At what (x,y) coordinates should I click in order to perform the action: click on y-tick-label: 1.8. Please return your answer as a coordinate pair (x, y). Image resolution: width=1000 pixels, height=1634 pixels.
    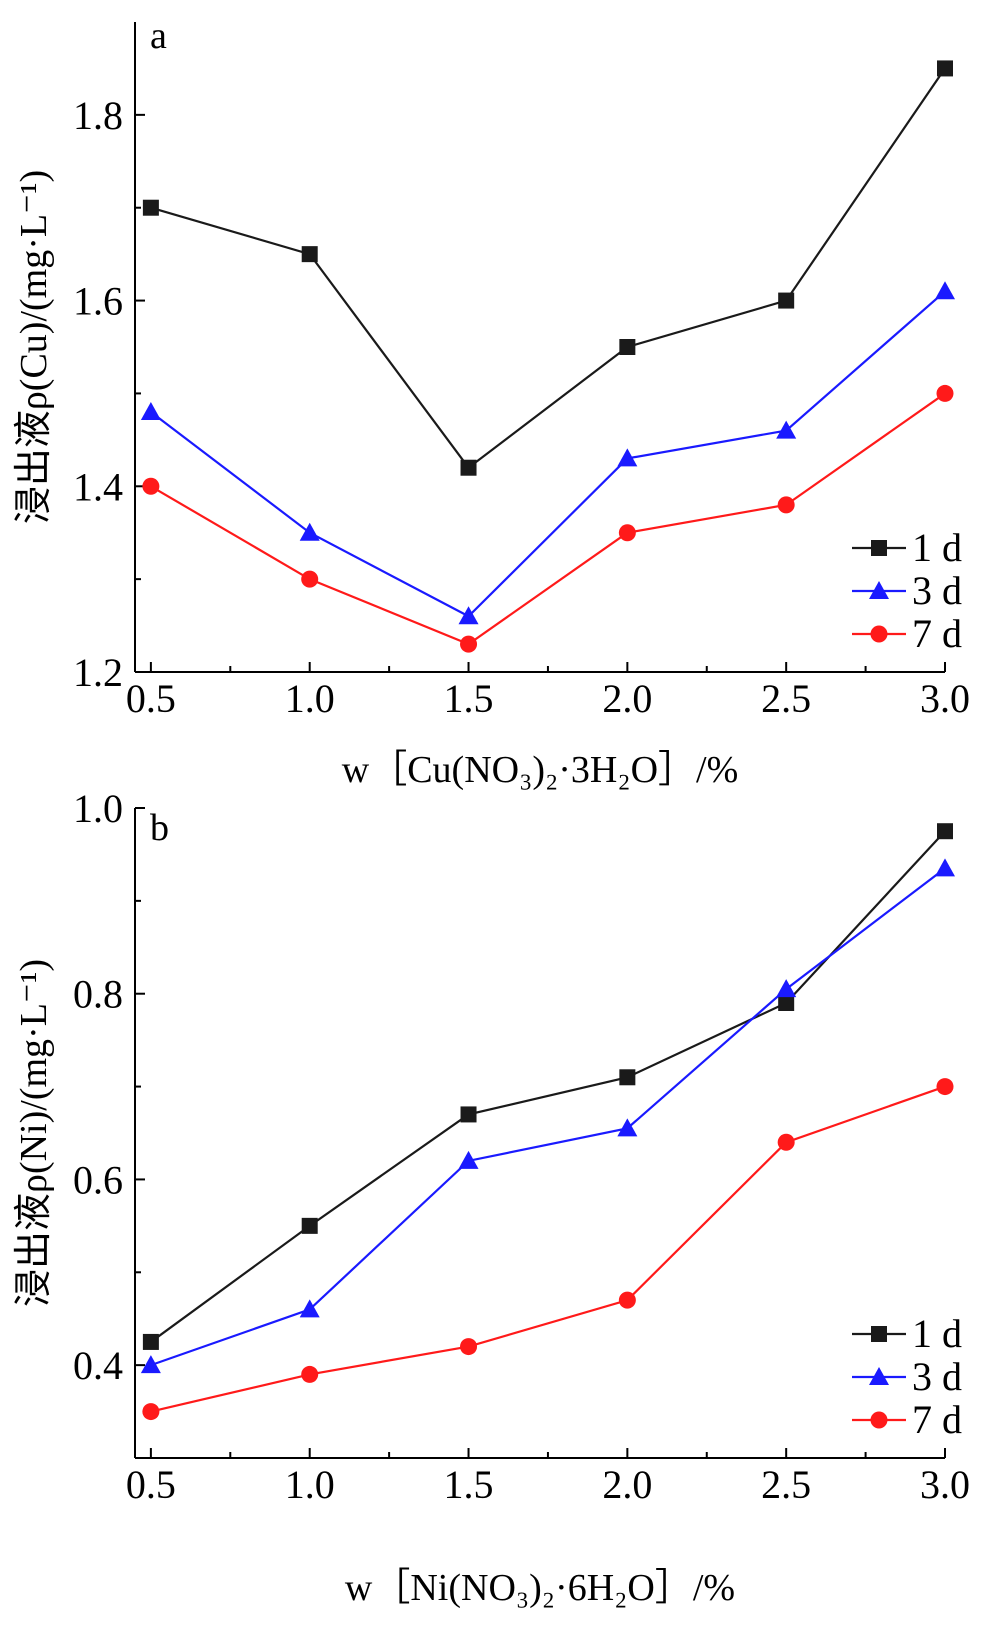
    Looking at the image, I should click on (98, 115).